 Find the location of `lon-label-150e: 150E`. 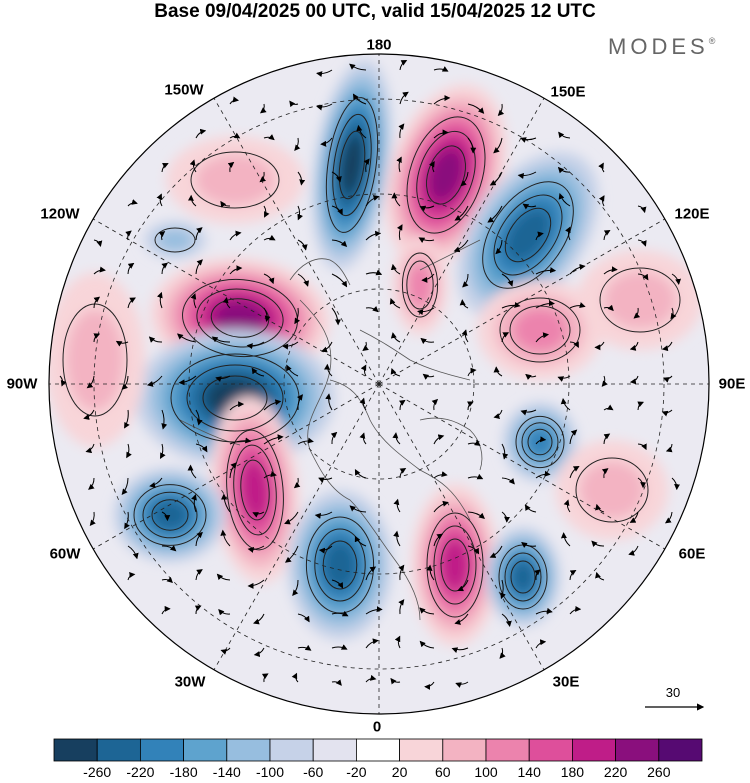

lon-label-150e: 150E is located at coordinates (568, 92).